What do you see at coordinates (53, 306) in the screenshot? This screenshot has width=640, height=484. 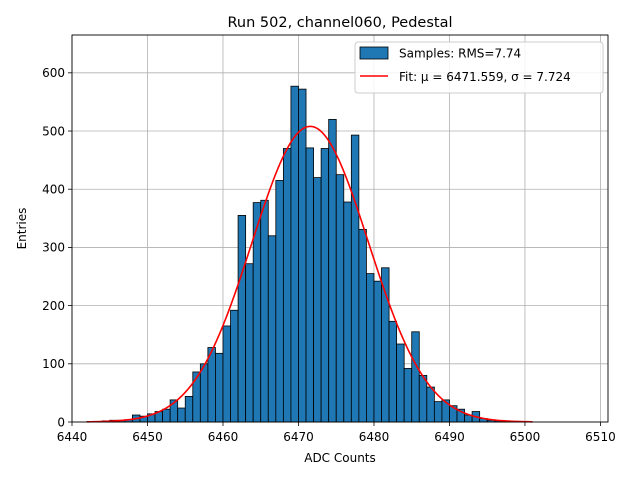 I see `y-tick-label: 200` at bounding box center [53, 306].